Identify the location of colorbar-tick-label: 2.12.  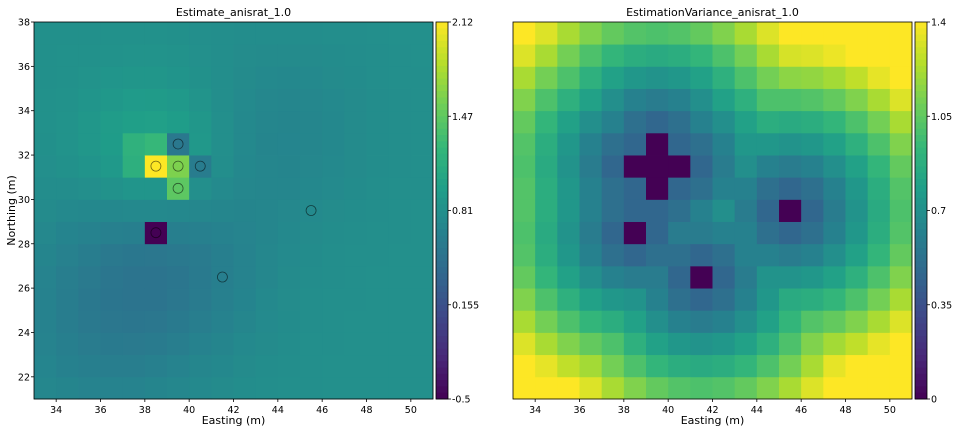
(462, 23).